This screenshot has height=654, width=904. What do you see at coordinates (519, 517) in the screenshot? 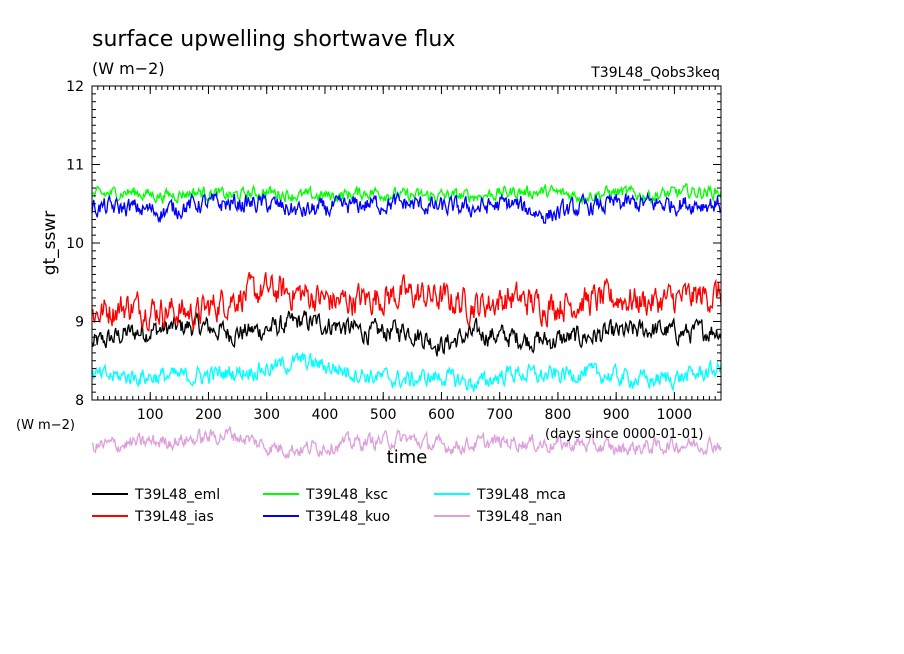
I see `legend-label: T39L48_nan` at bounding box center [519, 517].